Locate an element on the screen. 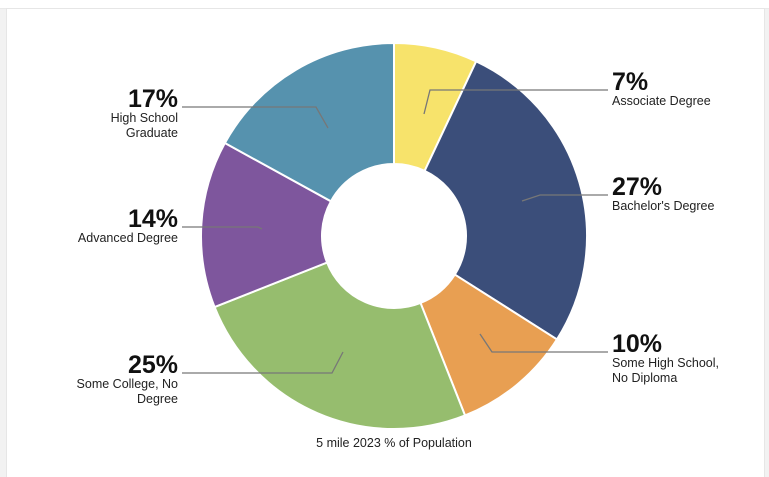  slice-category-label: No Diploma is located at coordinates (644, 378).